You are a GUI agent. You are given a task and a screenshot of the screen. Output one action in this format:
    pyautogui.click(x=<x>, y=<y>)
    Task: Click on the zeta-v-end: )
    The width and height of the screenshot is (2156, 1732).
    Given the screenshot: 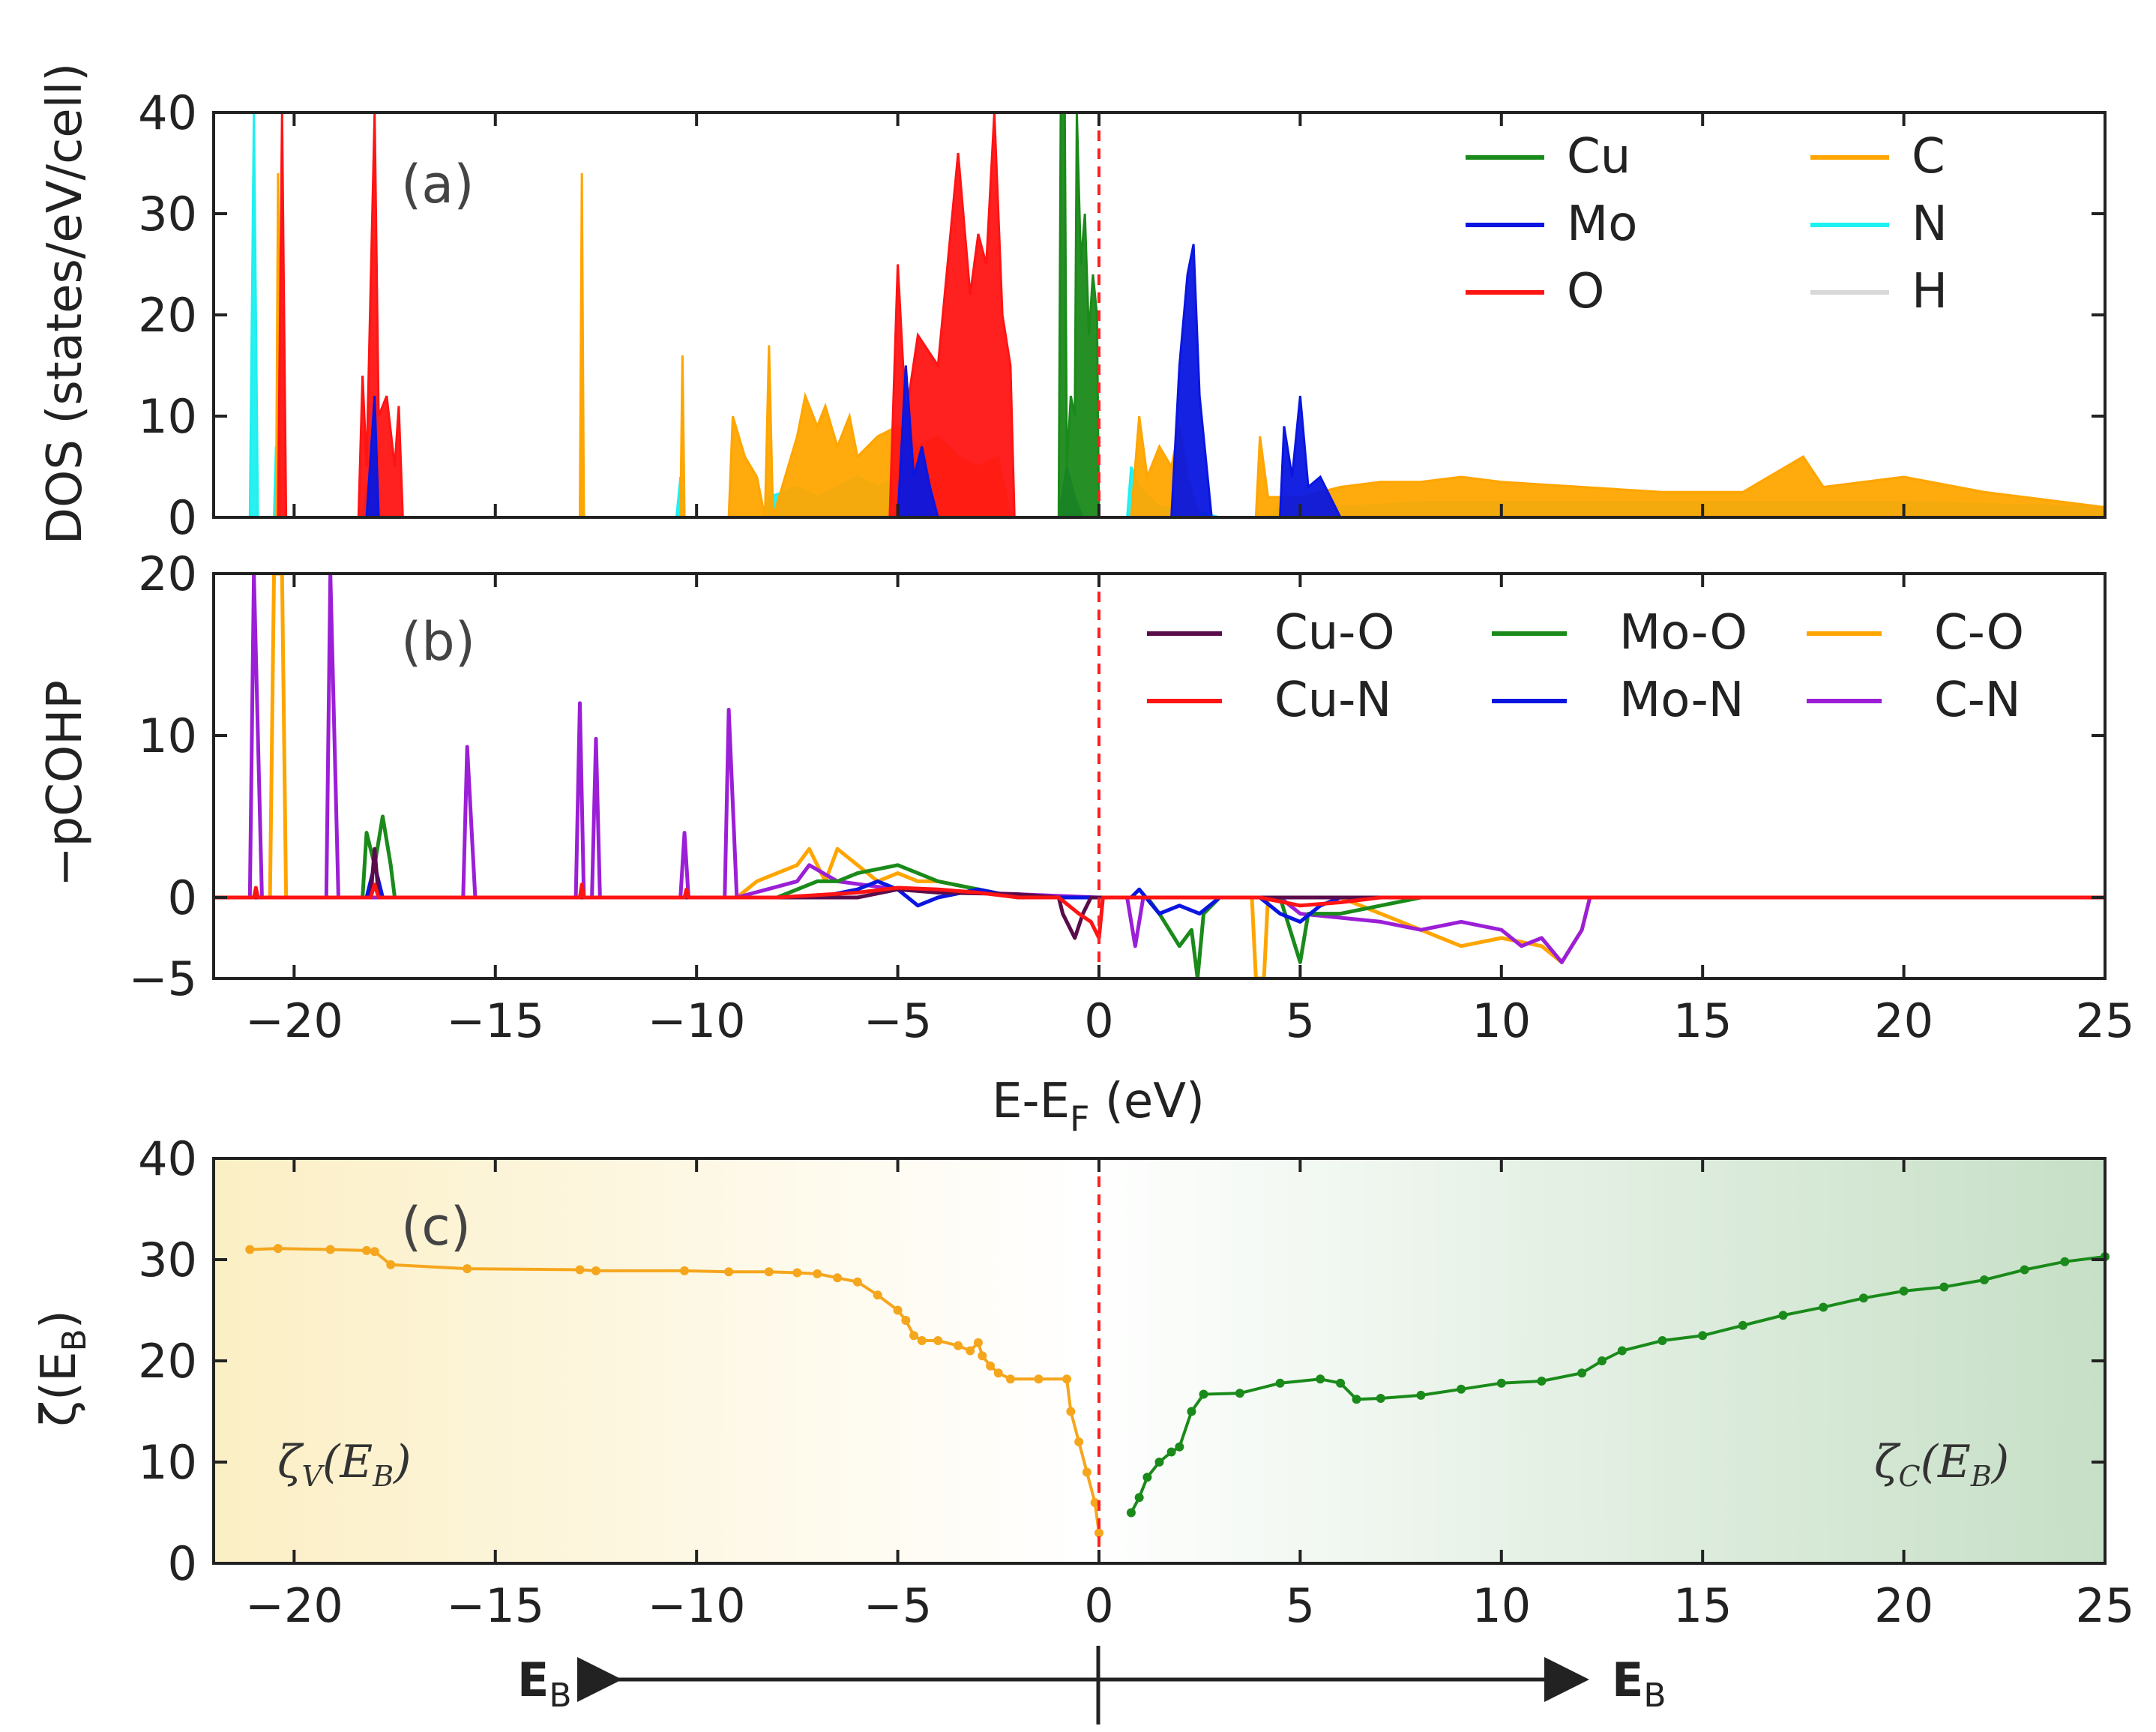 What is the action you would take?
    pyautogui.click(x=401, y=1462)
    